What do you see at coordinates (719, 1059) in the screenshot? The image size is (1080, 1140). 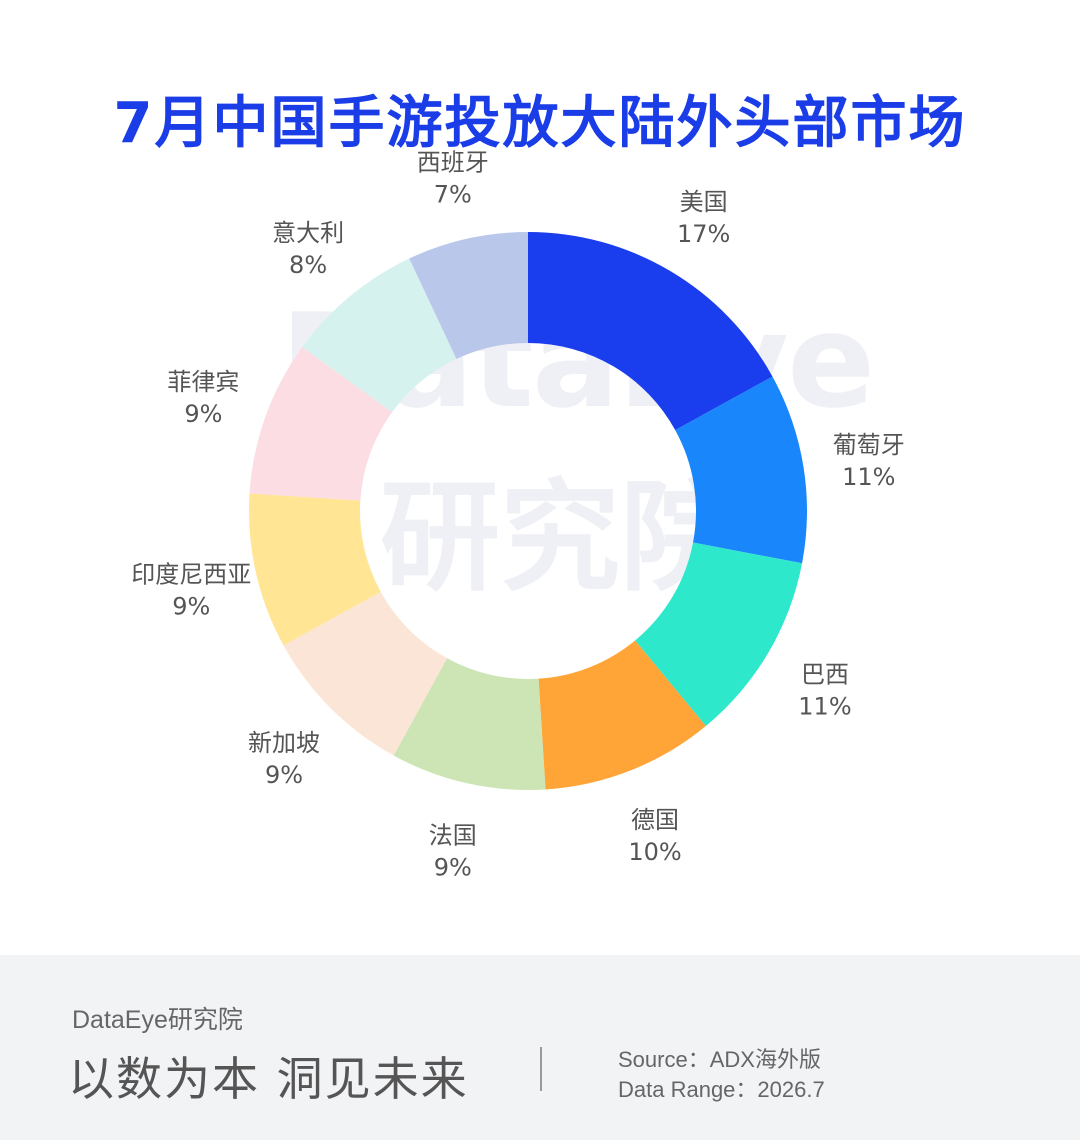 I see `source-text: Source：ADX海外版` at bounding box center [719, 1059].